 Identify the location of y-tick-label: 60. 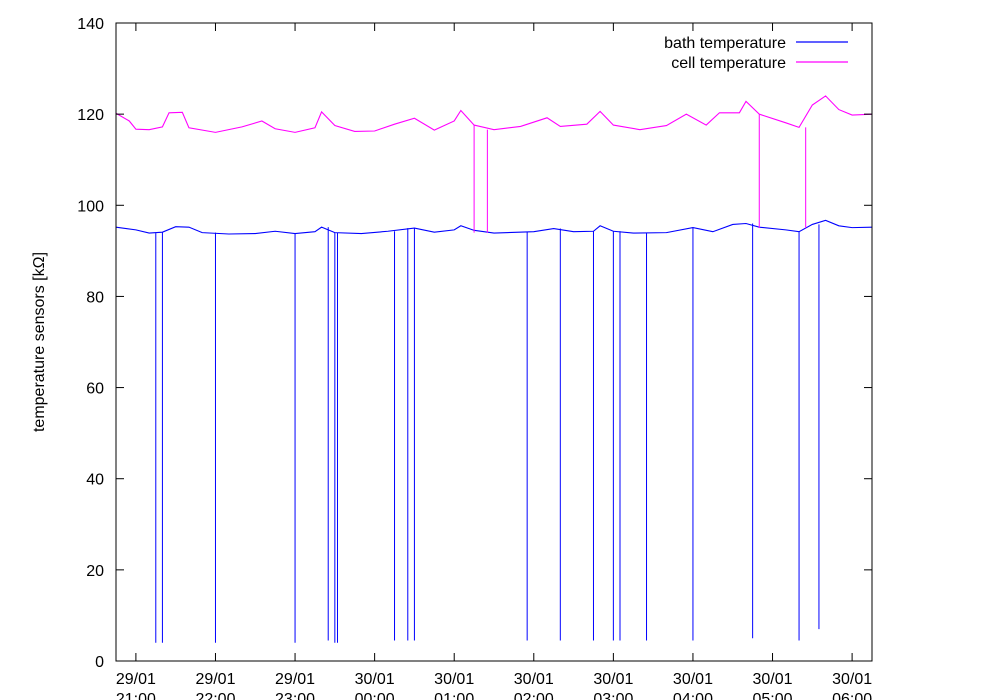
(95, 389).